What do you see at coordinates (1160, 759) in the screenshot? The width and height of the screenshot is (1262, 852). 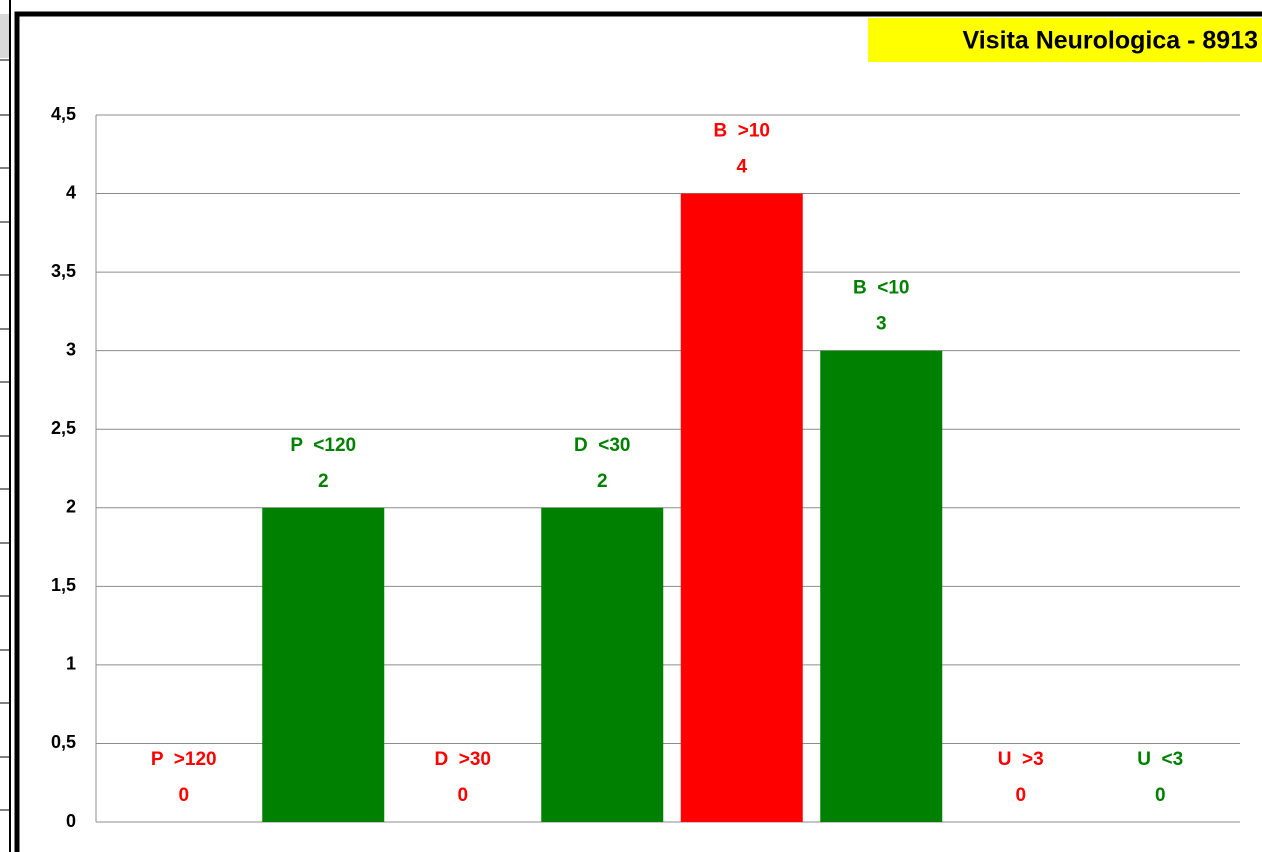 I see `category-label: U <3` at bounding box center [1160, 759].